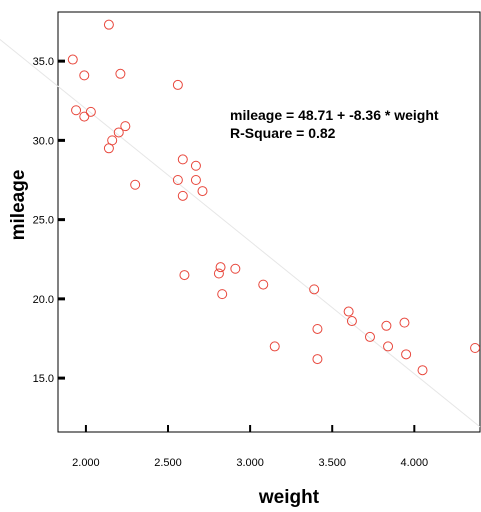 This screenshot has height=512, width=481. I want to click on x-axis-title: weight, so click(289, 497).